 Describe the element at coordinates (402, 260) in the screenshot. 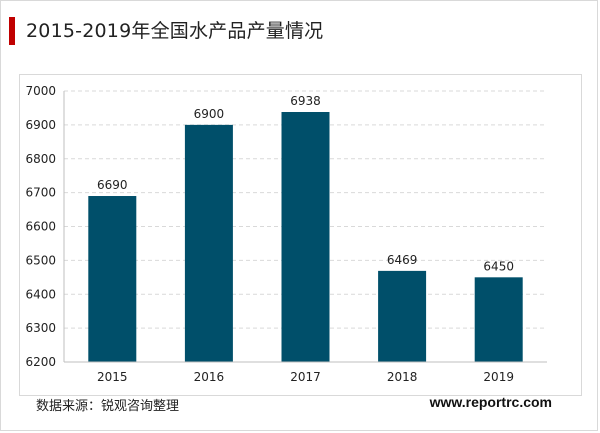

I see `data-label: 6469` at that location.